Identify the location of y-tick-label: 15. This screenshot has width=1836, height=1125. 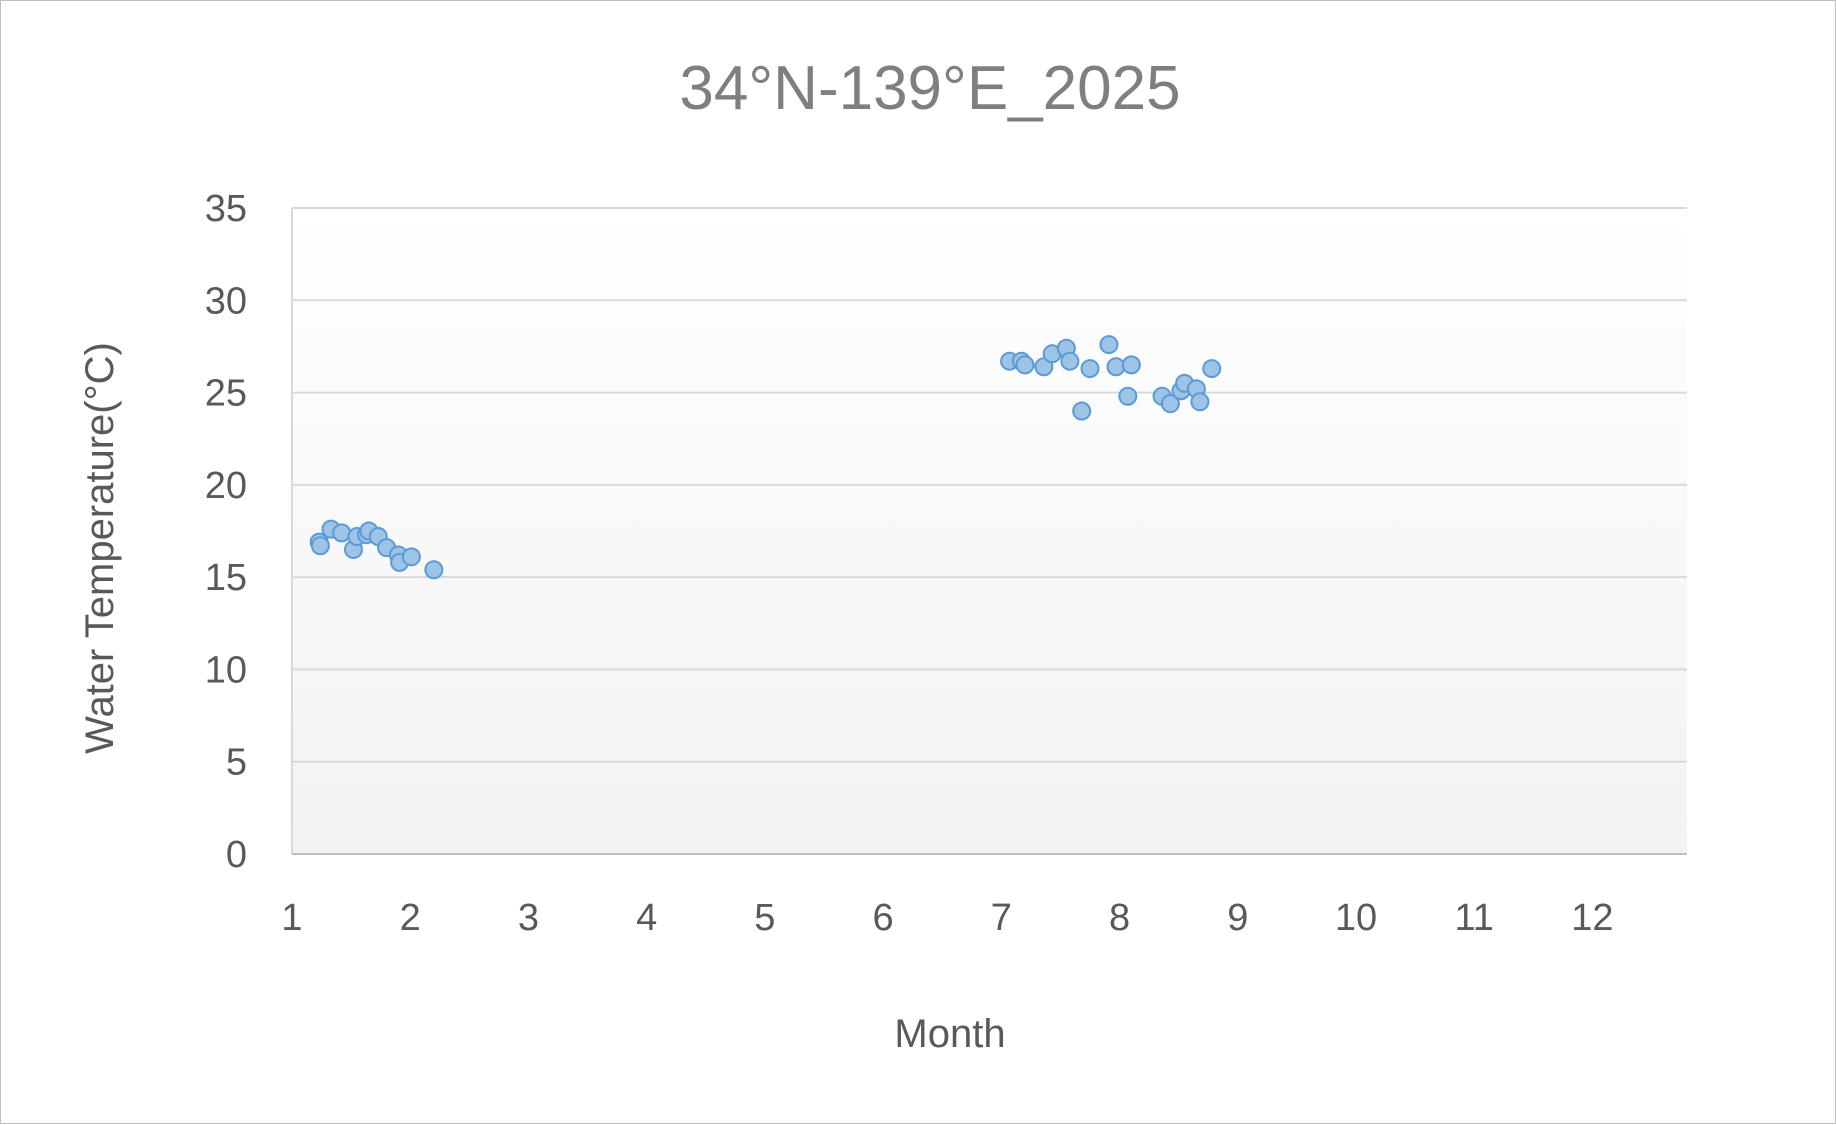
(226, 578).